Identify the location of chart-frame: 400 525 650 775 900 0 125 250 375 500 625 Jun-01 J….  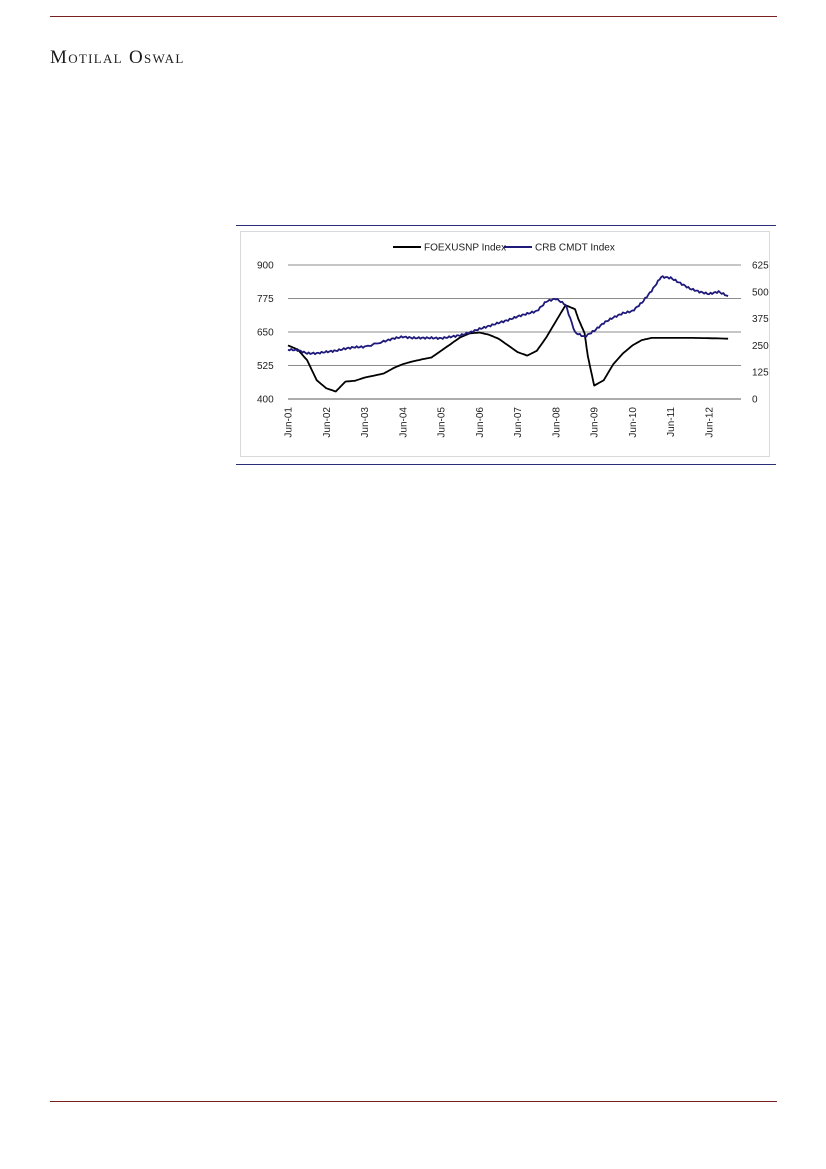
(506, 345).